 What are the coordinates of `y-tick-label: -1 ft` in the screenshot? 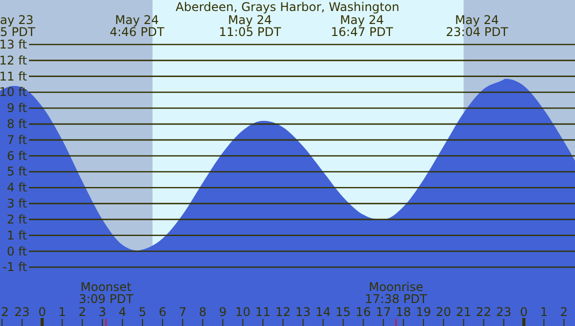 It's located at (15, 267).